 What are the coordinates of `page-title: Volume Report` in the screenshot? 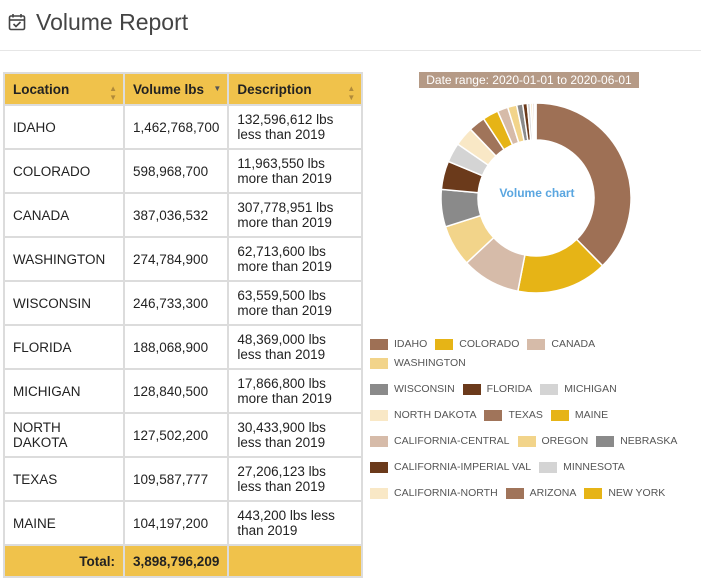 It's located at (112, 21).